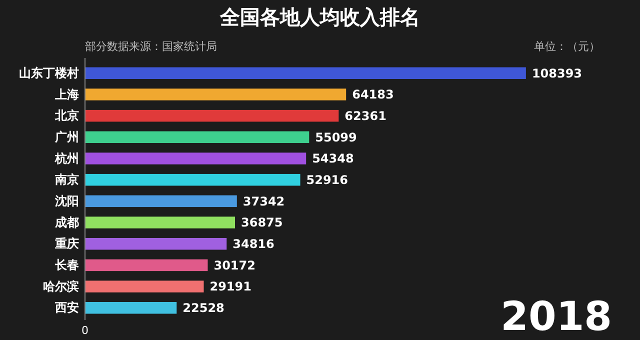 This screenshot has height=340, width=640. I want to click on text: 部分数据来源：国家统计局, so click(151, 46).